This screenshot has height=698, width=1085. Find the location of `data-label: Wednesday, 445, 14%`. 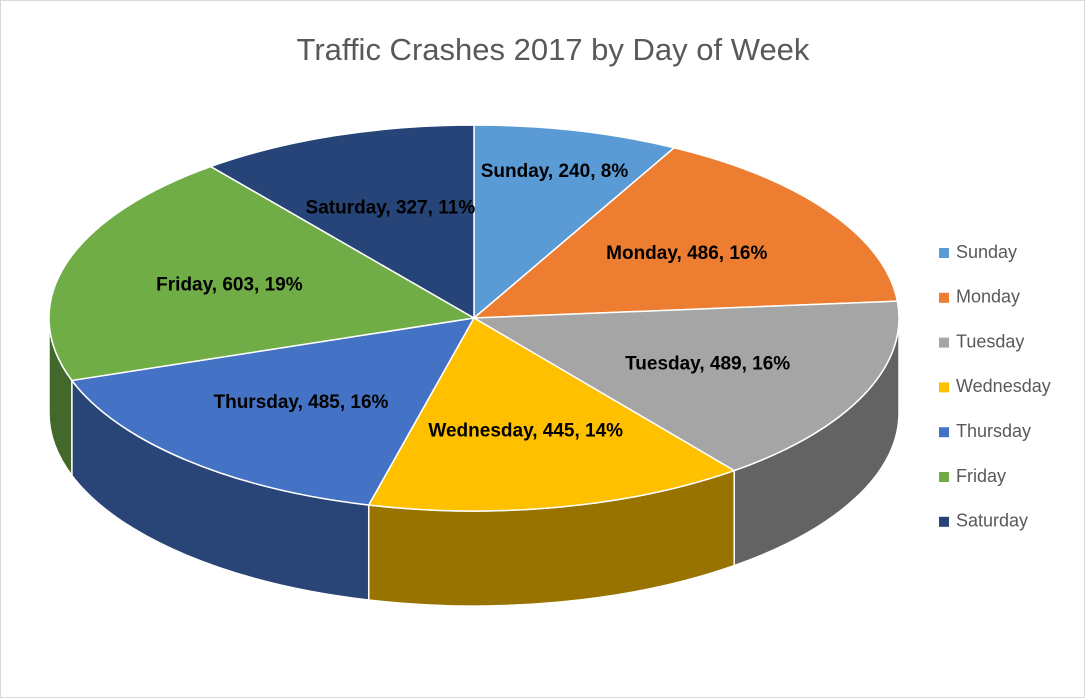

data-label: Wednesday, 445, 14% is located at coordinates (525, 430).